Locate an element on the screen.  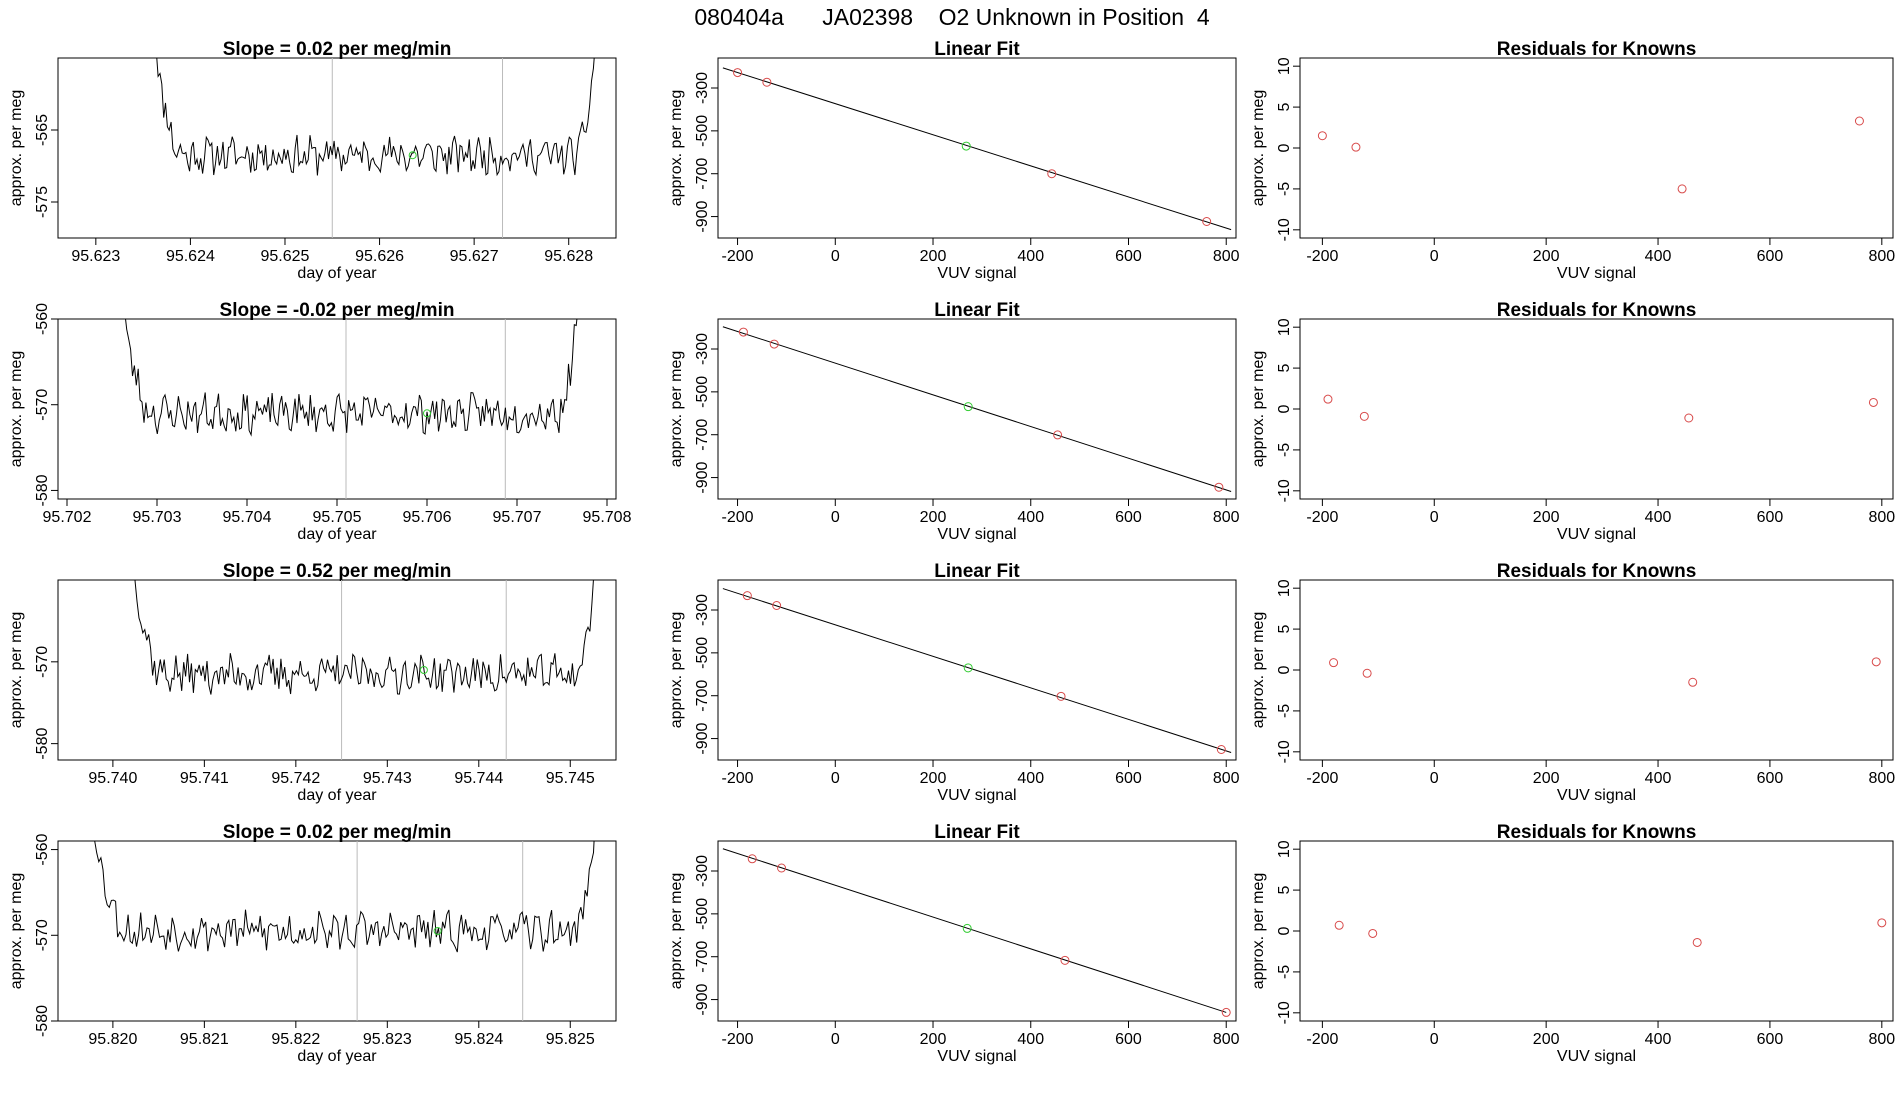
x-tick-label: 95.825 is located at coordinates (570, 1039).